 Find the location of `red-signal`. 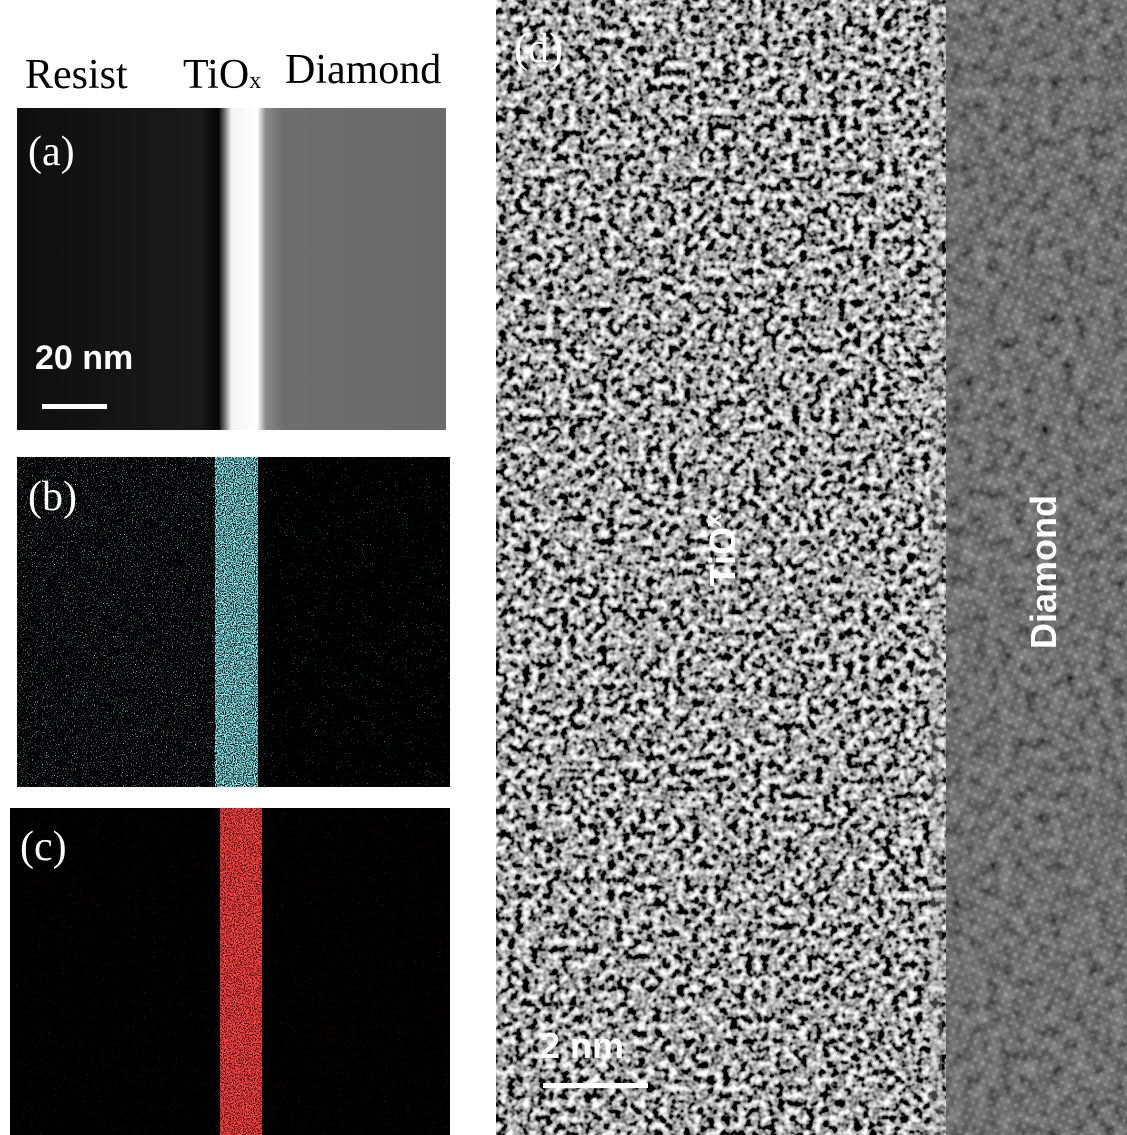

red-signal is located at coordinates (241, 971).